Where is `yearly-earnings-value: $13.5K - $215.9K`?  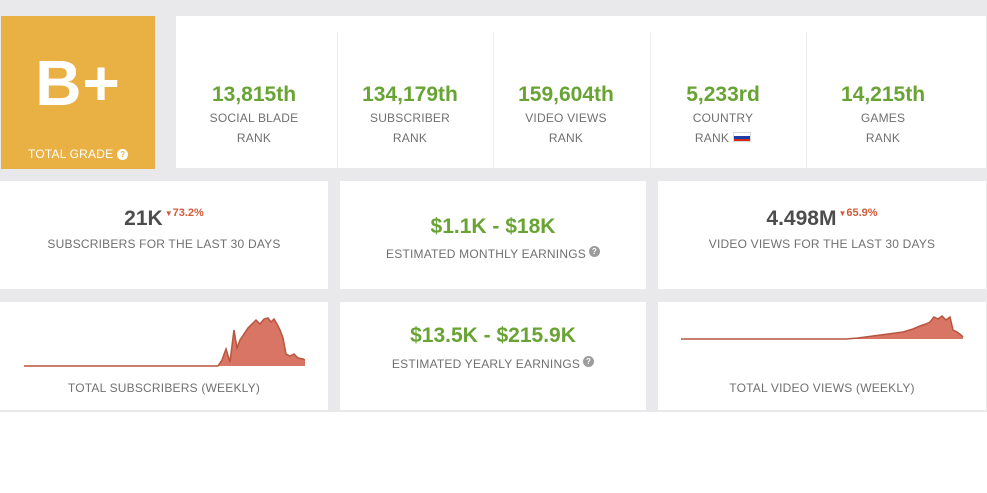 yearly-earnings-value: $13.5K - $215.9K is located at coordinates (493, 335).